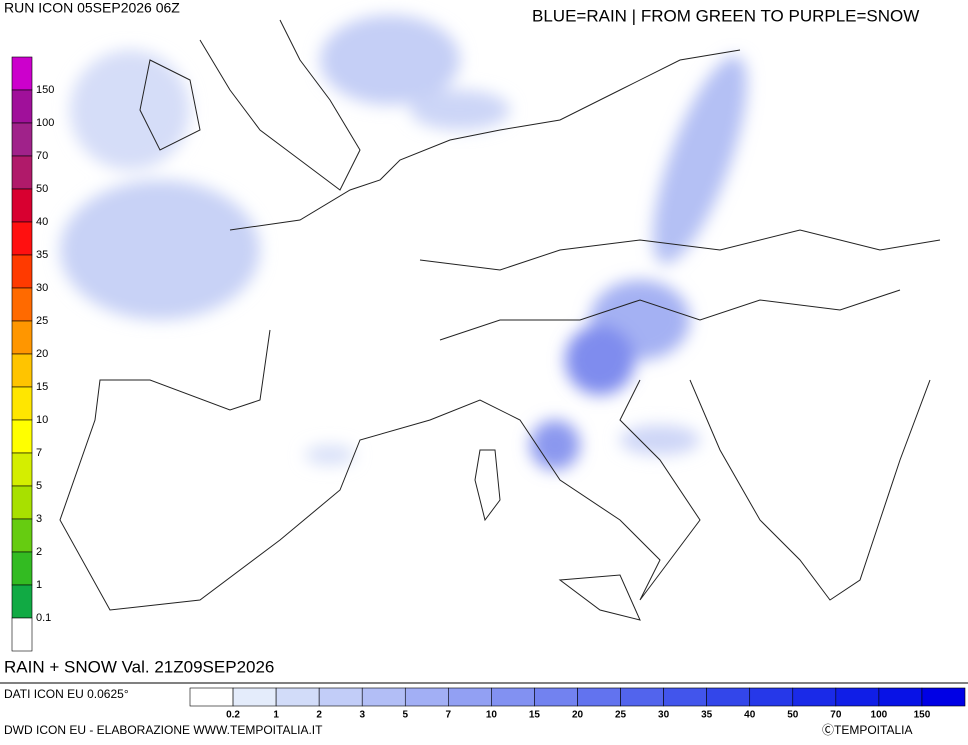  I want to click on snow-label: 150, so click(45, 90).